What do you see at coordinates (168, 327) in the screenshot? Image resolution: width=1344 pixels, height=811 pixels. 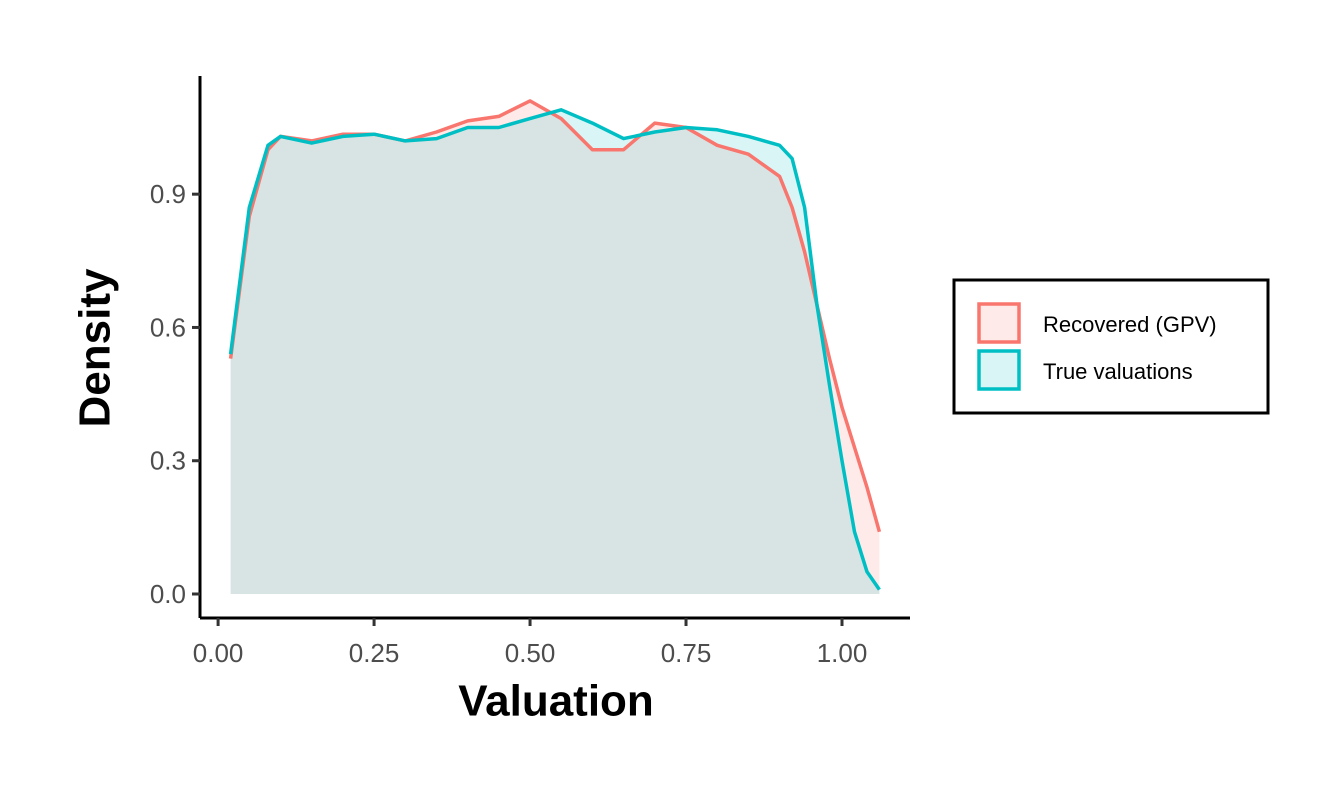 I see `y-tick-label: 0.6` at bounding box center [168, 327].